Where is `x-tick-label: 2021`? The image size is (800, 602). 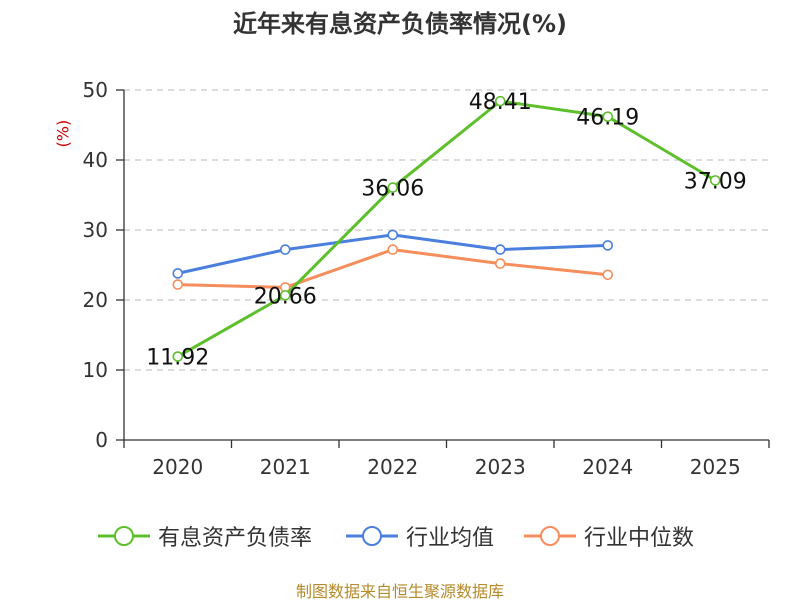
x-tick-label: 2021 is located at coordinates (285, 467).